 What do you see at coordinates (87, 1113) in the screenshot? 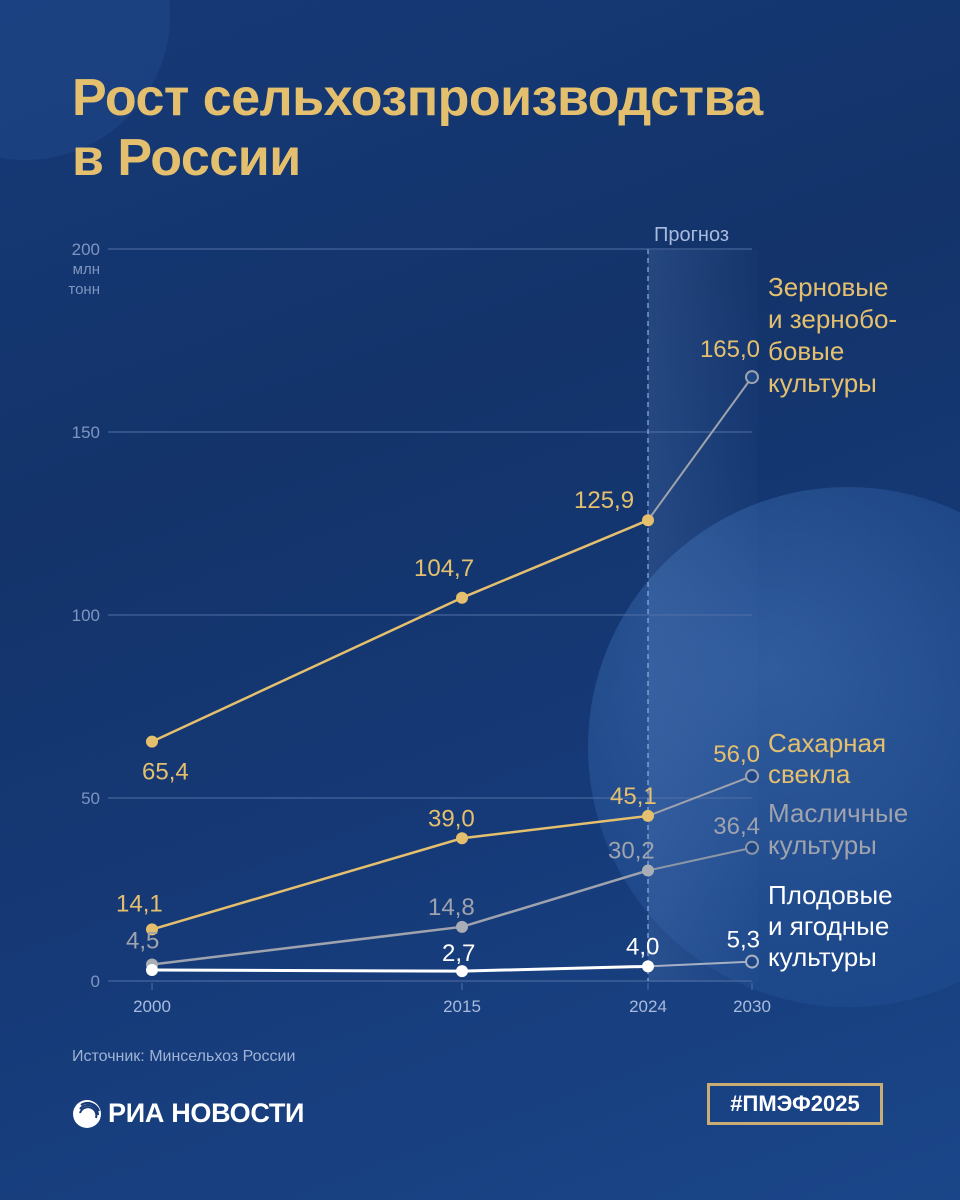
I see `globe-icon` at bounding box center [87, 1113].